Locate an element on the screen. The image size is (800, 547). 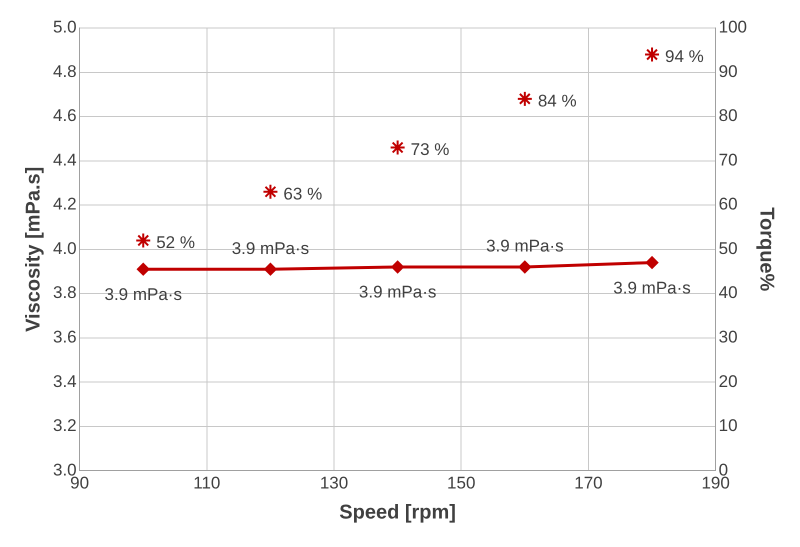
y-tick-label: 3.2 is located at coordinates (64, 426).